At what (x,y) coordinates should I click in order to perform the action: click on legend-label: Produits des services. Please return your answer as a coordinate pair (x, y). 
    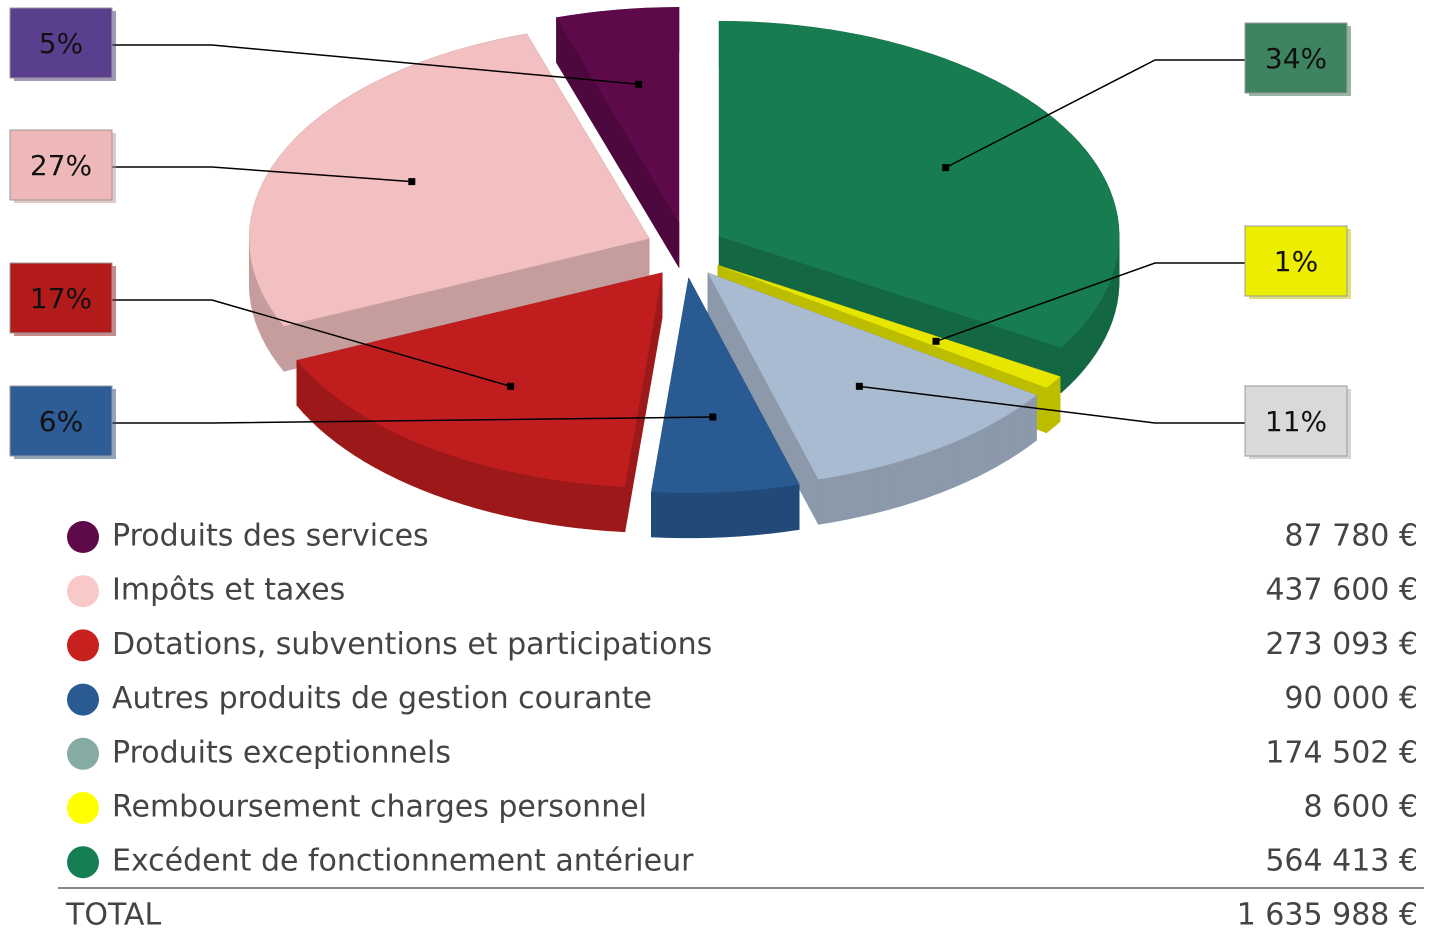
    Looking at the image, I should click on (270, 536).